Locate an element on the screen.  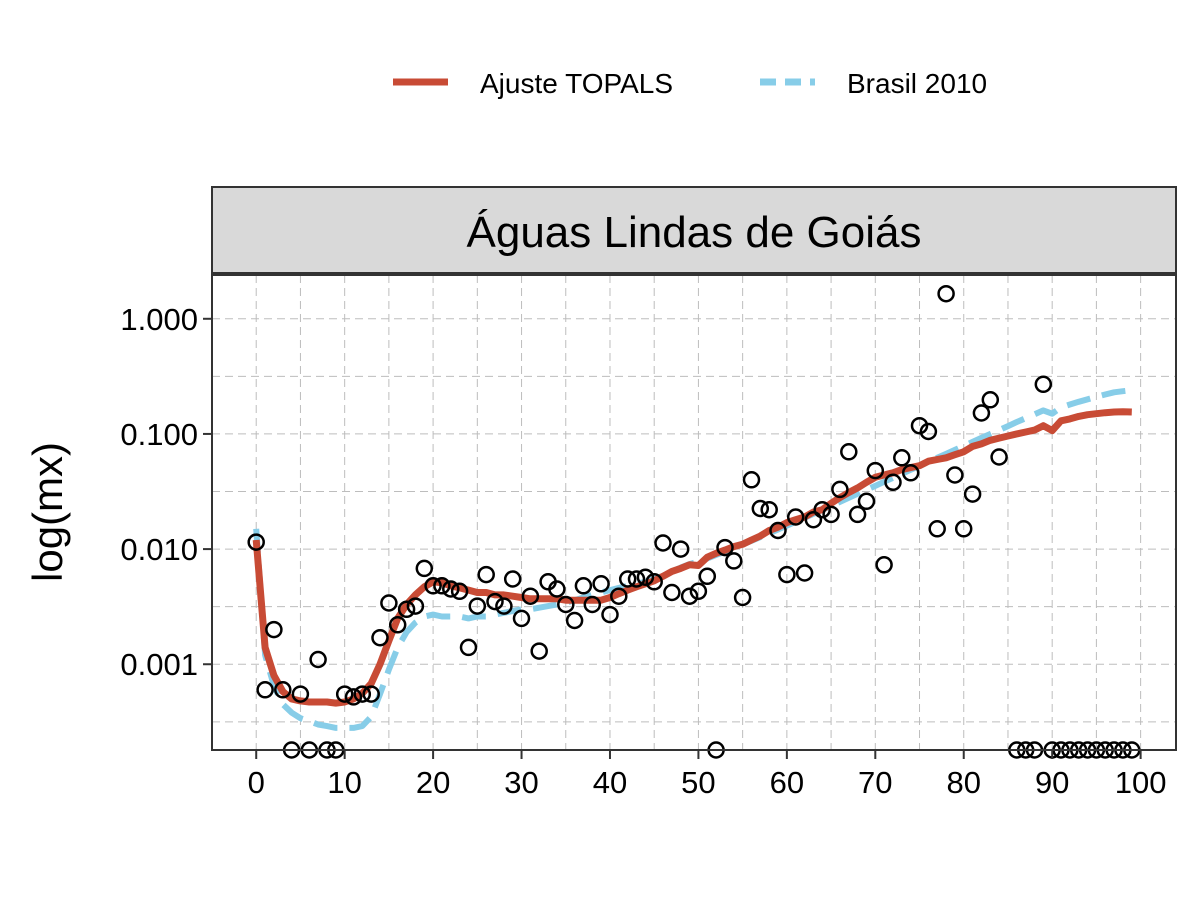
legend-label-ajuste-topals: Ajuste TOPALS is located at coordinates (576, 83).